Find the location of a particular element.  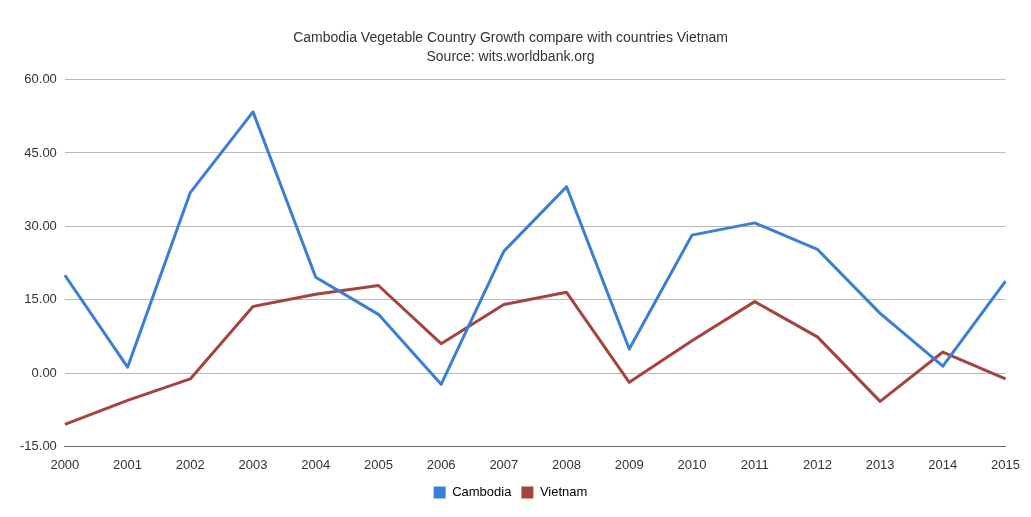

y-tick-label: 45.00 is located at coordinates (40, 152).